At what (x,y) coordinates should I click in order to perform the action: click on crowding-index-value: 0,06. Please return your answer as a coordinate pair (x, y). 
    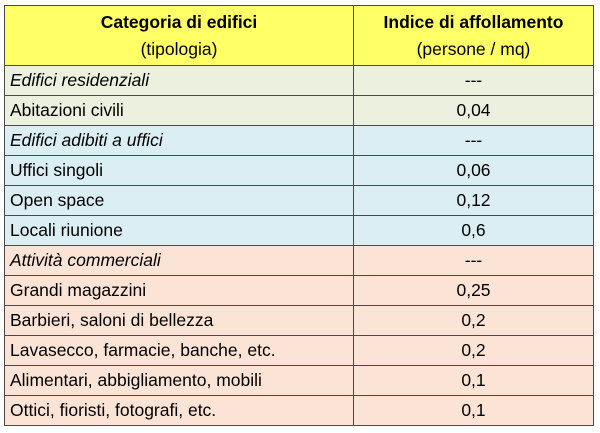
    Looking at the image, I should click on (473, 170).